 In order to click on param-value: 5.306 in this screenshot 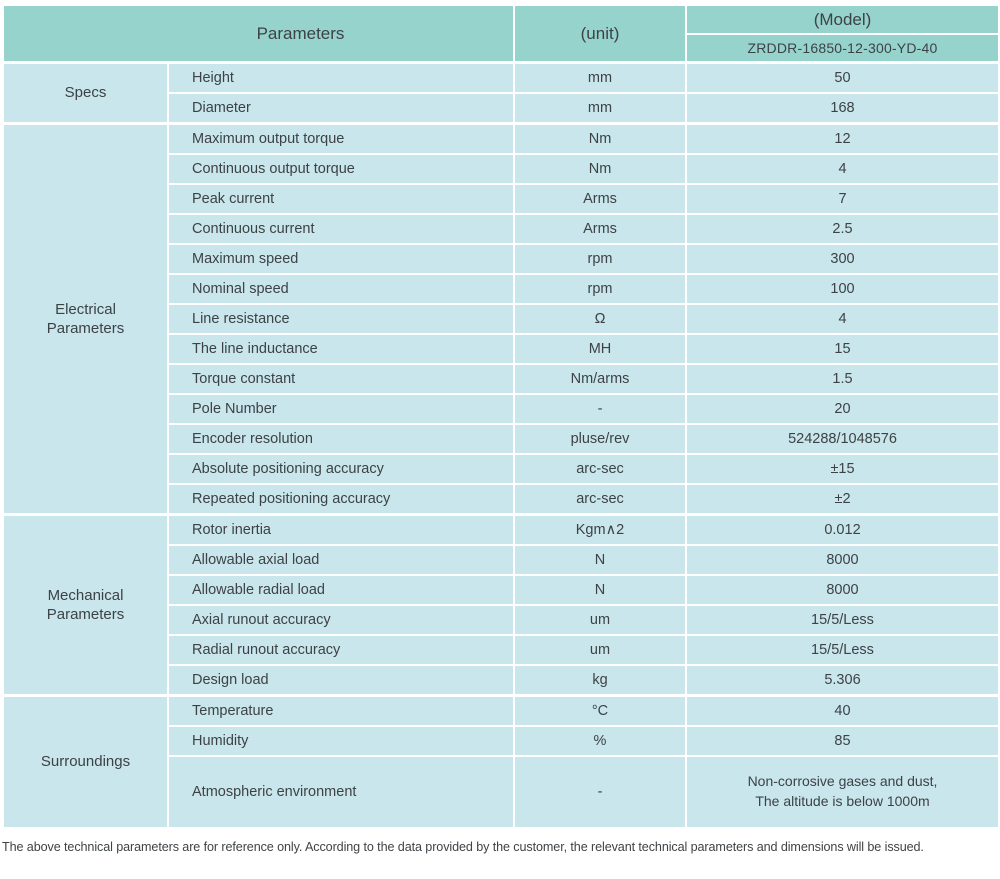, I will do `click(842, 680)`.